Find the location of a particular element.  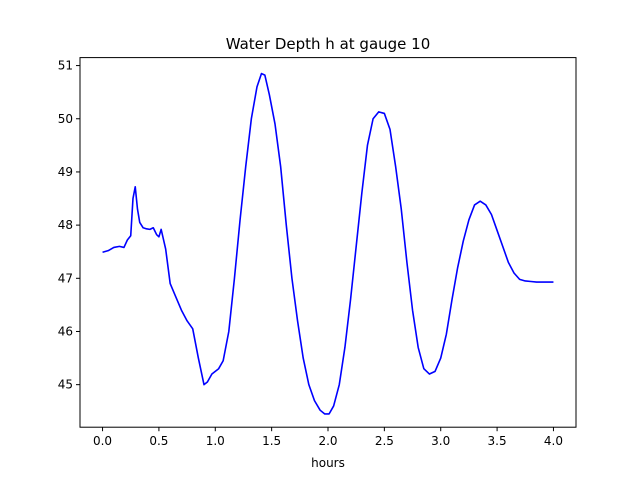

y-tick-label: 49 is located at coordinates (65, 172).